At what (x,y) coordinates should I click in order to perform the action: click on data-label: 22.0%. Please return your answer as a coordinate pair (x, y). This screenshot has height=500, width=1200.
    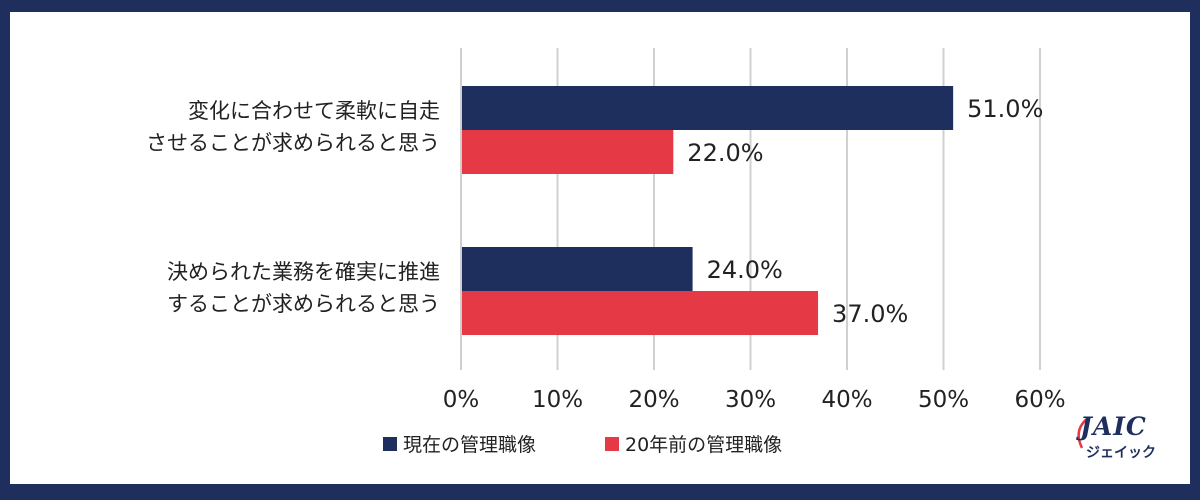
    Looking at the image, I should click on (725, 153).